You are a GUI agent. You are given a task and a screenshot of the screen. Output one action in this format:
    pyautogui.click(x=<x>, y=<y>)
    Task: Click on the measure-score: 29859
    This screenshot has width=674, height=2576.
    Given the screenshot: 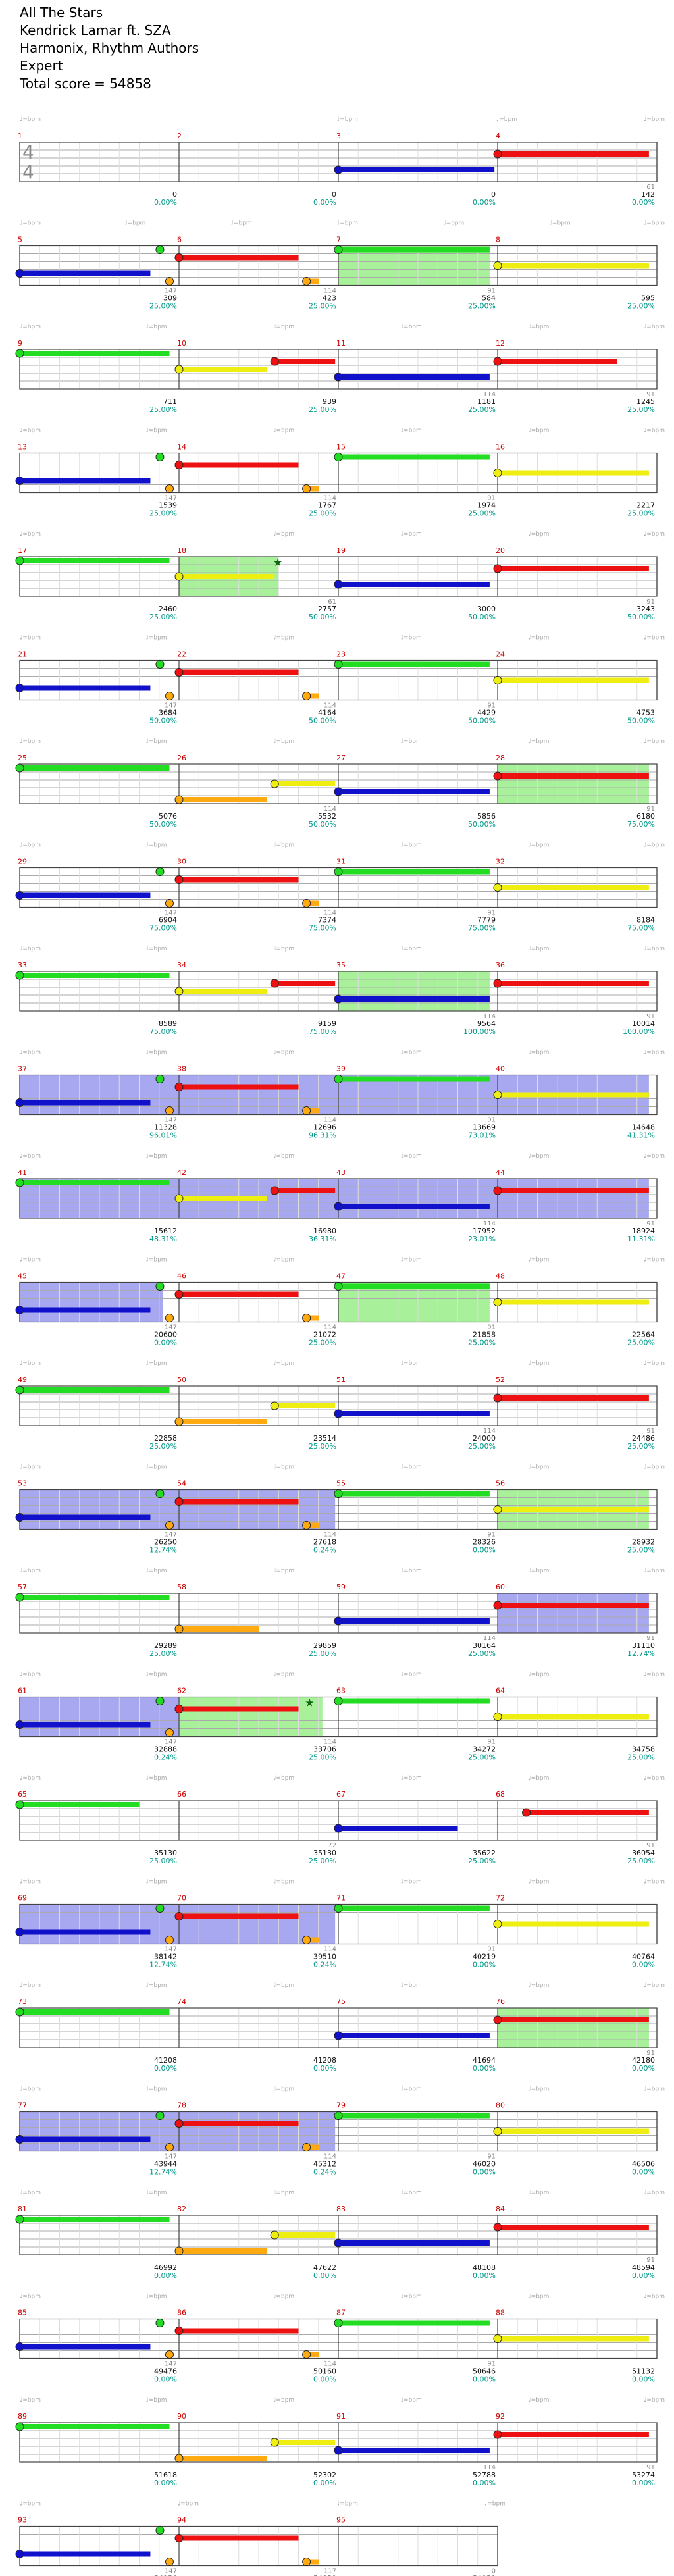 What is the action you would take?
    pyautogui.click(x=324, y=1645)
    